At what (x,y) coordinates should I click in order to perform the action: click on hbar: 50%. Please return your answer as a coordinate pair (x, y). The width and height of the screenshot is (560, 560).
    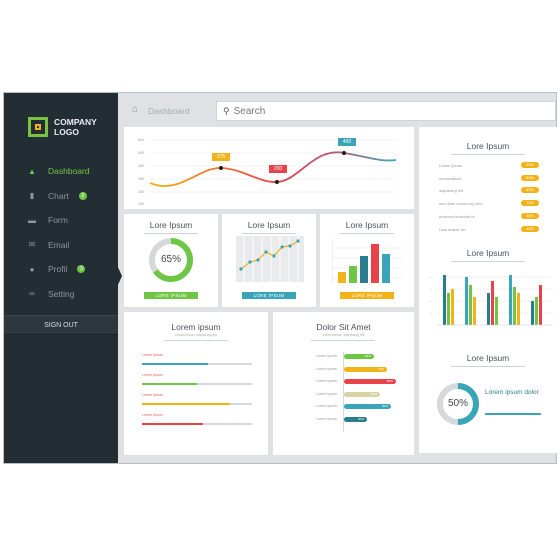
    Looking at the image, I should click on (362, 394).